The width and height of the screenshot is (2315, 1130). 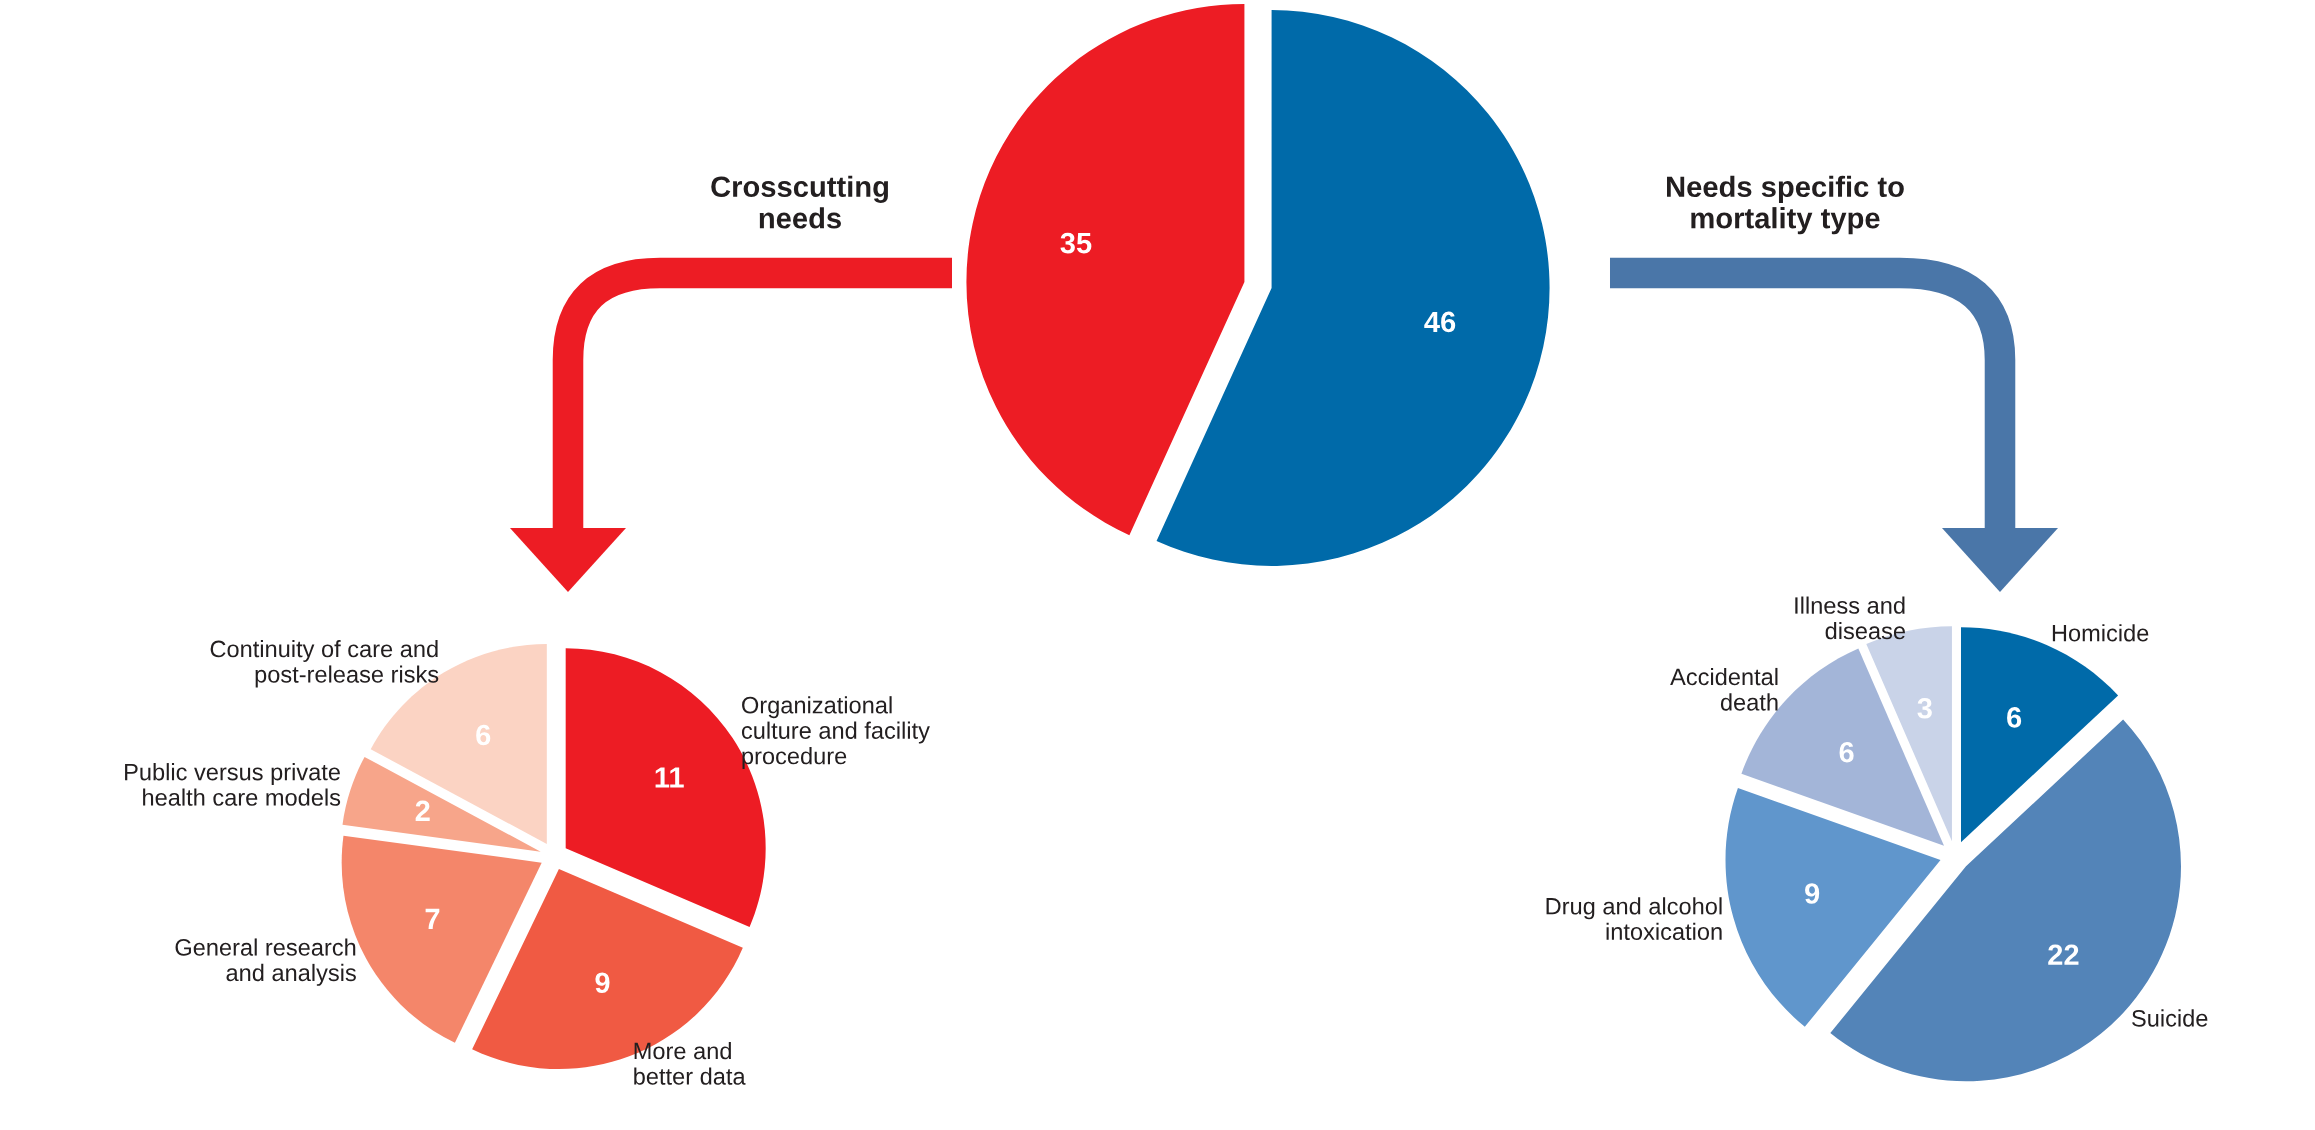 I want to click on slice-label: Organizational culture and facility procedure, so click(x=835, y=733).